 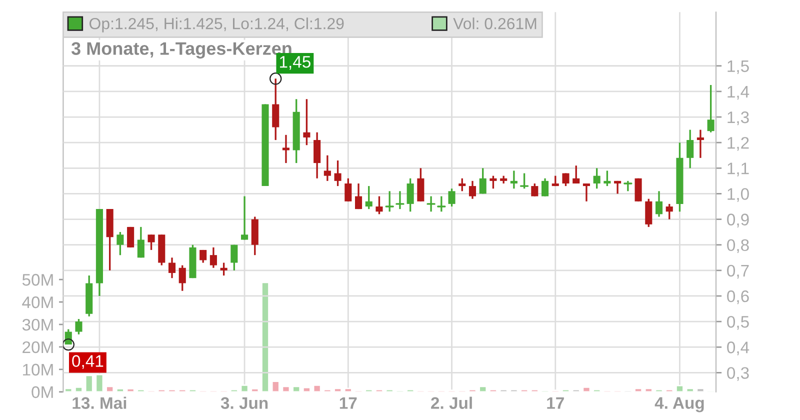 What do you see at coordinates (37, 280) in the screenshot?
I see `y2-tick-label: 50M` at bounding box center [37, 280].